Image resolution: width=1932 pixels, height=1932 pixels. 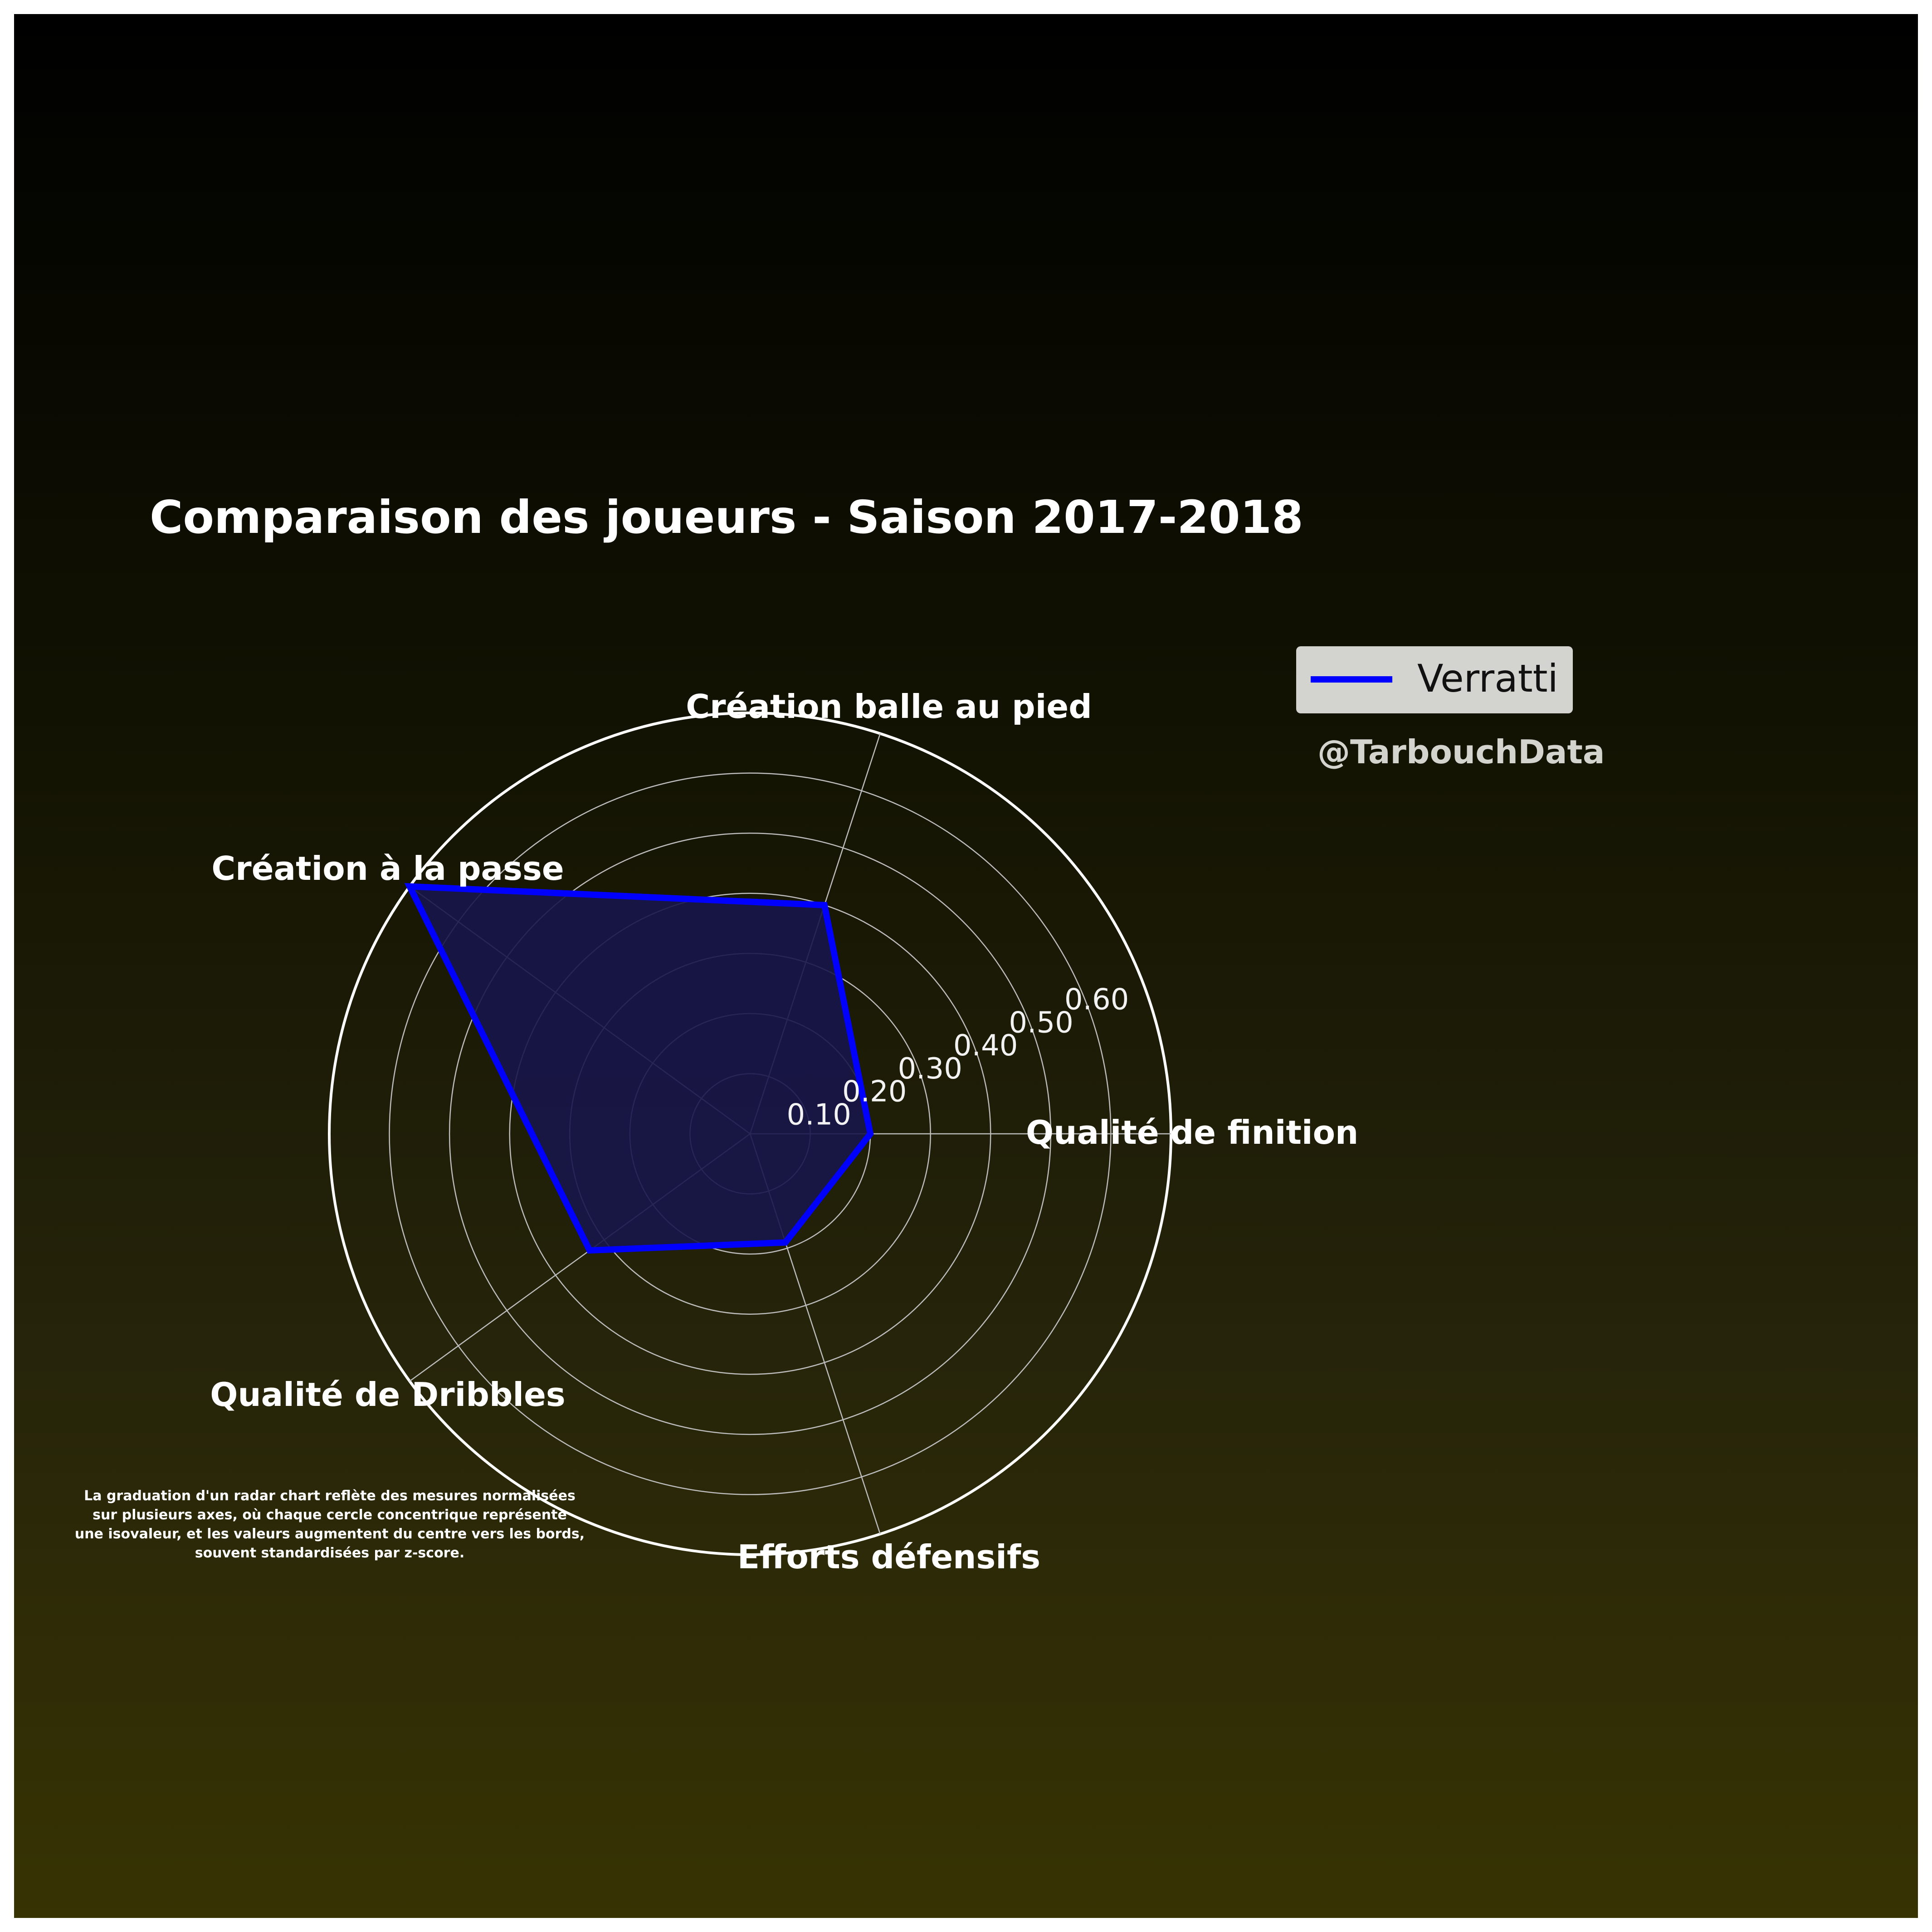 What do you see at coordinates (874, 1092) in the screenshot?
I see `radial-tick-label: 0.20` at bounding box center [874, 1092].